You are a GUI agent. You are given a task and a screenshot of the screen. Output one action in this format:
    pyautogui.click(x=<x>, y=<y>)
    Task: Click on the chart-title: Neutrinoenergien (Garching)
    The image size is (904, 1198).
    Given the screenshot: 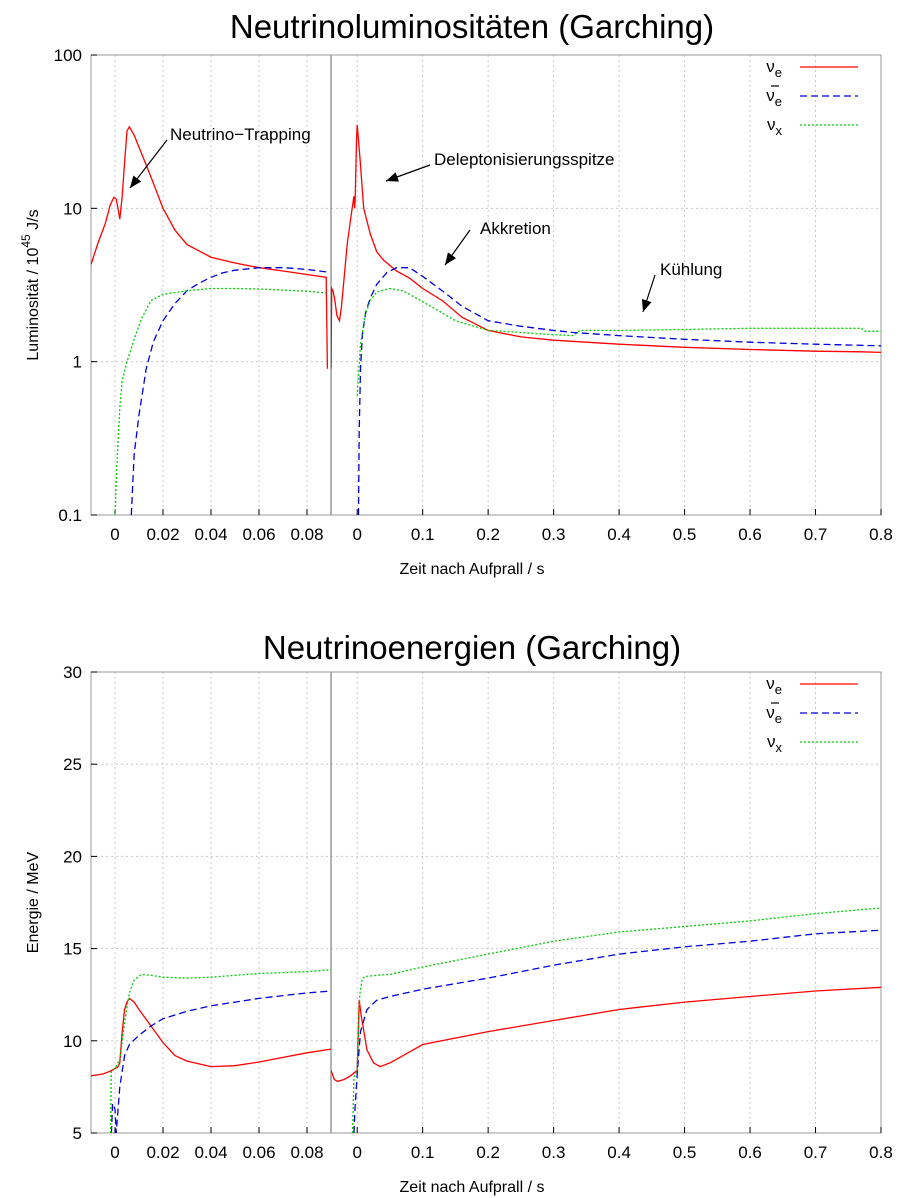 What is the action you would take?
    pyautogui.click(x=472, y=647)
    